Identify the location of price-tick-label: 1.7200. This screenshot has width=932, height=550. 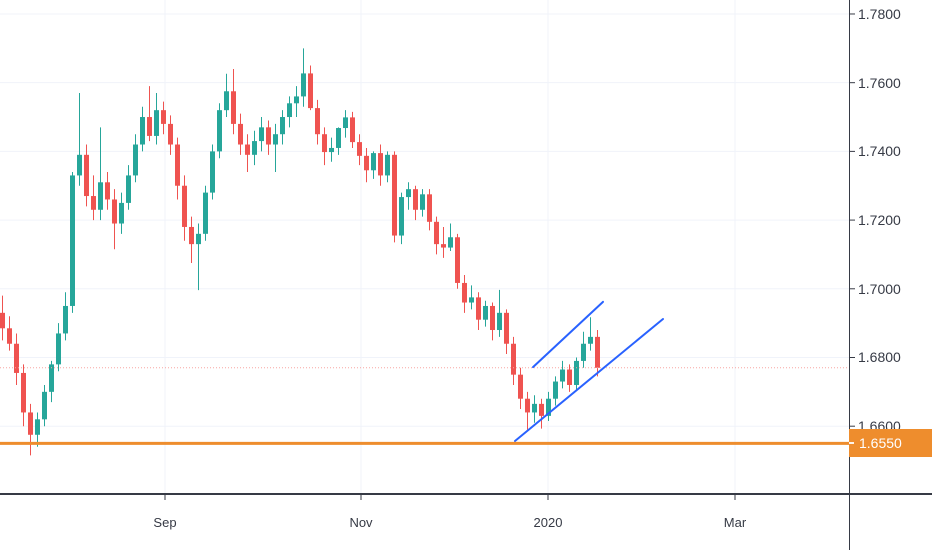
(879, 220).